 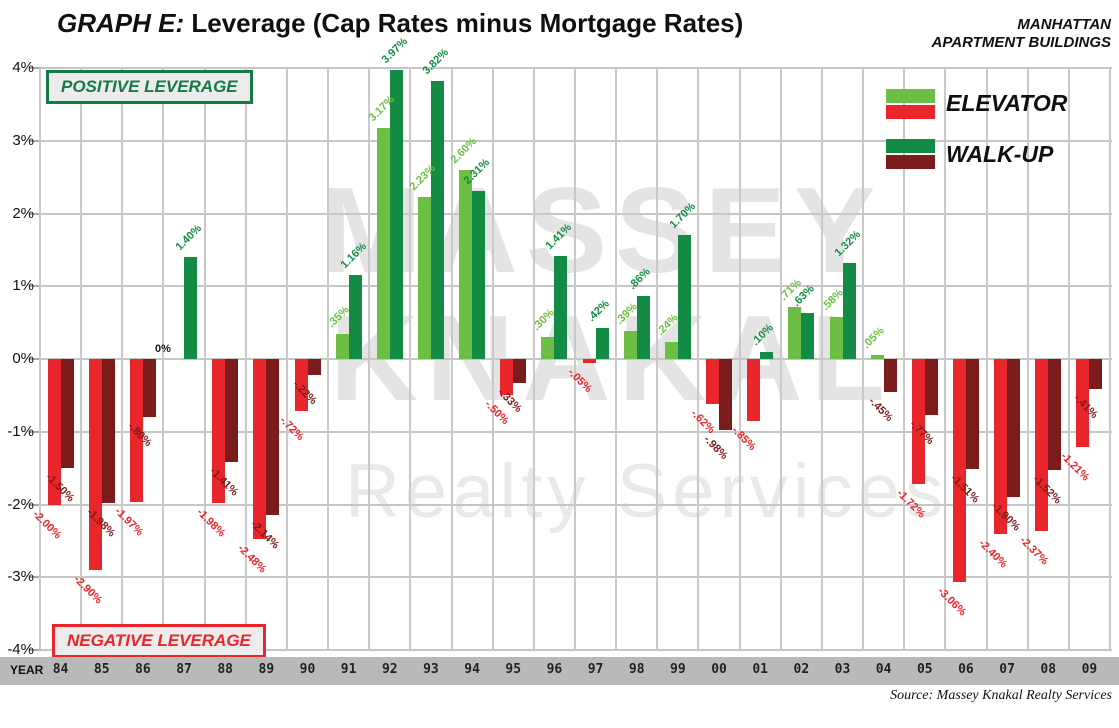 I want to click on year-label-95: 95, so click(x=513, y=669).